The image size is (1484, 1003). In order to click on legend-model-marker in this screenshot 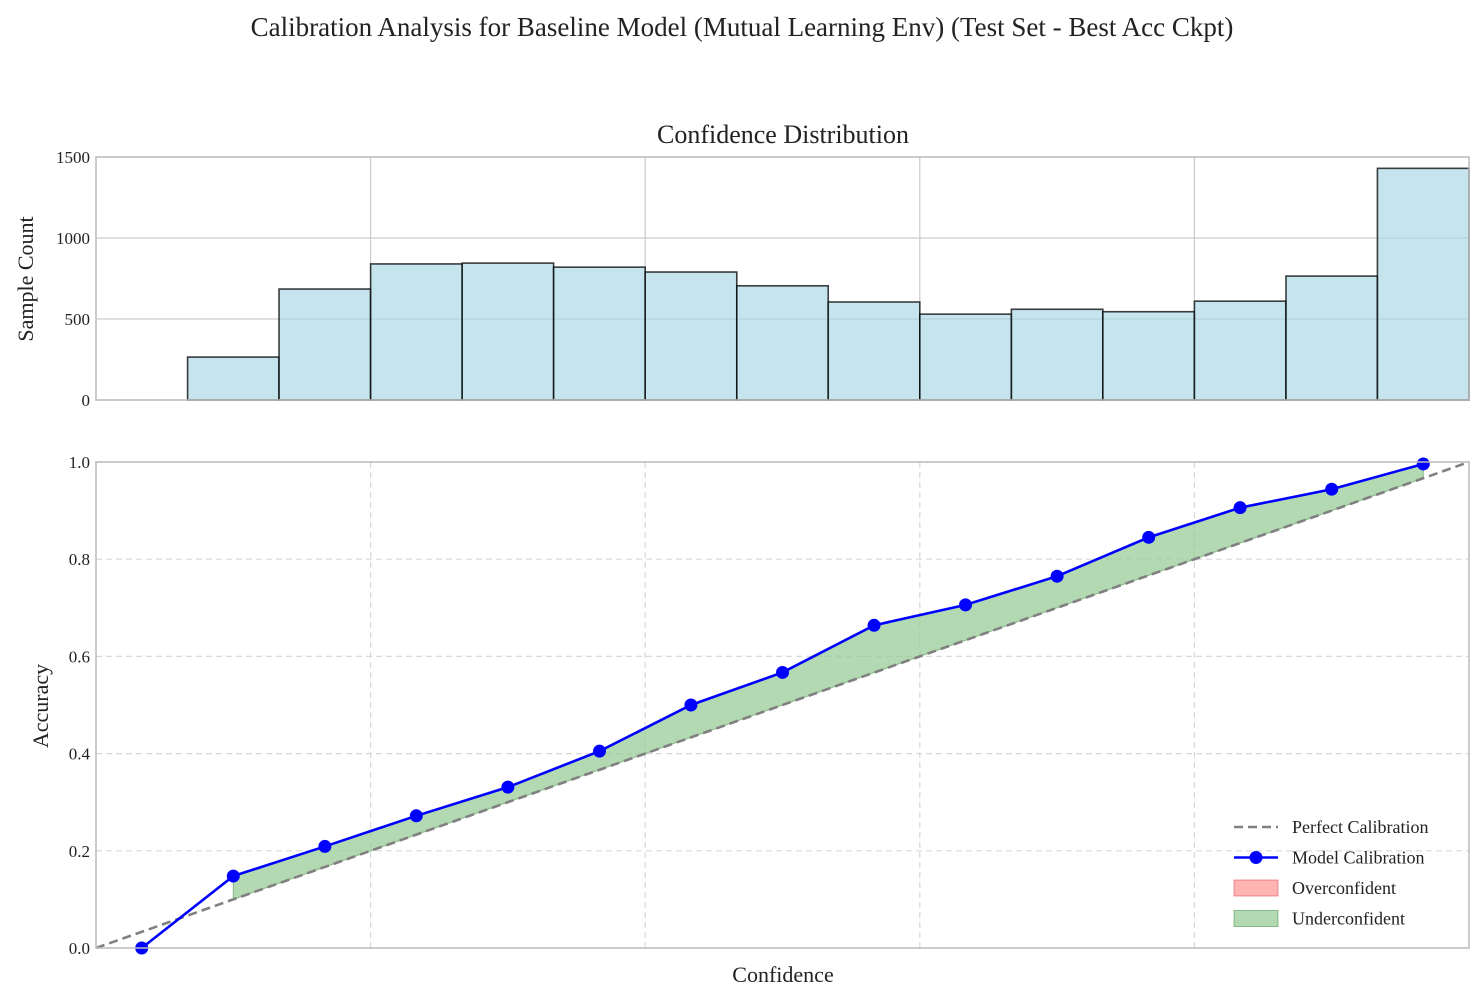, I will do `click(1256, 857)`.